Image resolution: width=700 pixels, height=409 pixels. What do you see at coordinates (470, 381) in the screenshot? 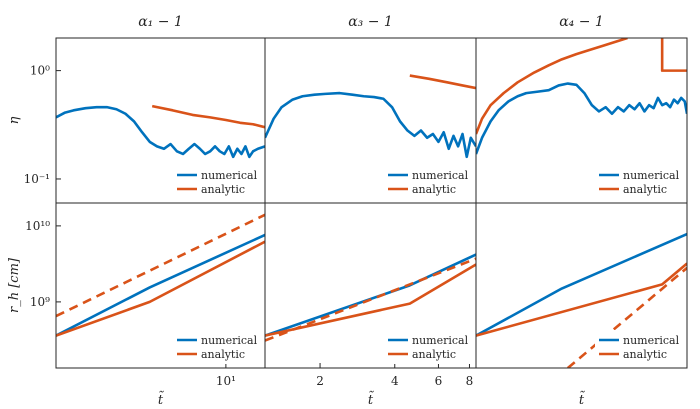
I see `x-tick-label: 8` at bounding box center [470, 381].